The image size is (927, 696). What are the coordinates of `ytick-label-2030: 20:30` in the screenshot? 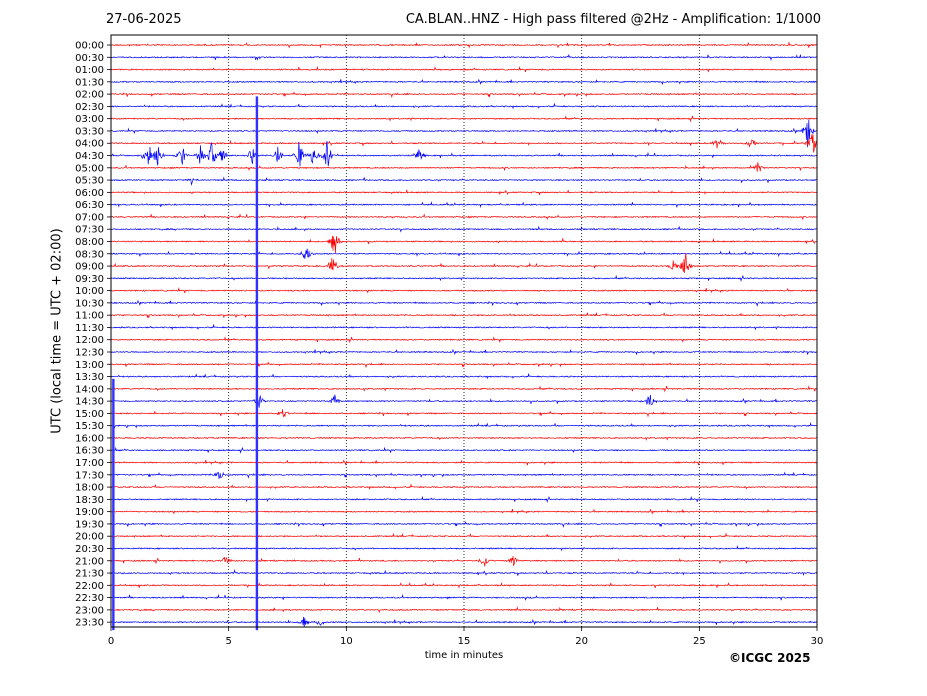 It's located at (89, 549).